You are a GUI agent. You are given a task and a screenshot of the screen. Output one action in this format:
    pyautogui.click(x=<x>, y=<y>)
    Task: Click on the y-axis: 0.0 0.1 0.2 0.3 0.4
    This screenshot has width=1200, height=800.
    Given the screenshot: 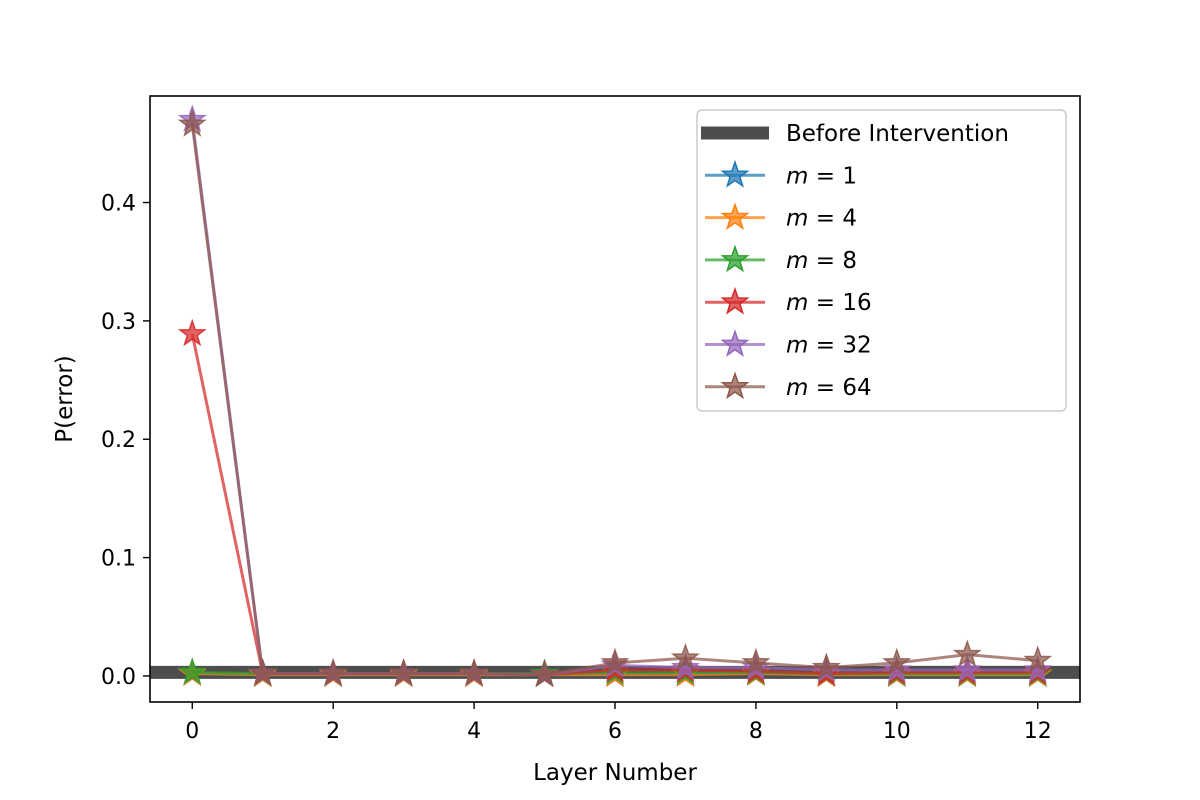 What is the action you would take?
    pyautogui.click(x=125, y=441)
    